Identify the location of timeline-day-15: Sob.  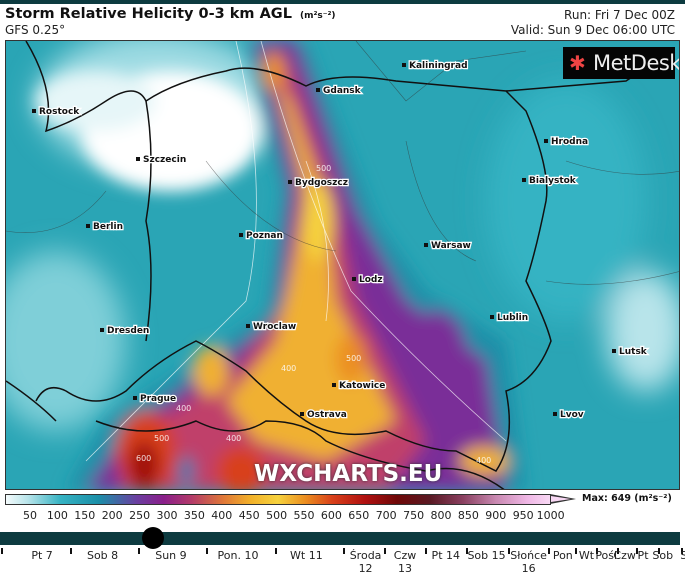
(663, 555).